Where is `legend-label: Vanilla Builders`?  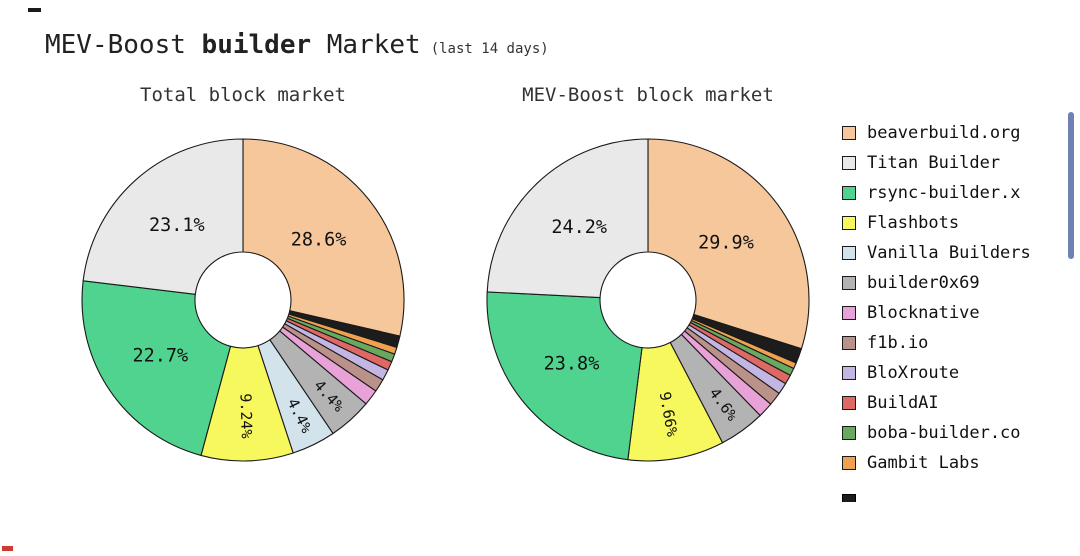
legend-label: Vanilla Builders is located at coordinates (949, 253).